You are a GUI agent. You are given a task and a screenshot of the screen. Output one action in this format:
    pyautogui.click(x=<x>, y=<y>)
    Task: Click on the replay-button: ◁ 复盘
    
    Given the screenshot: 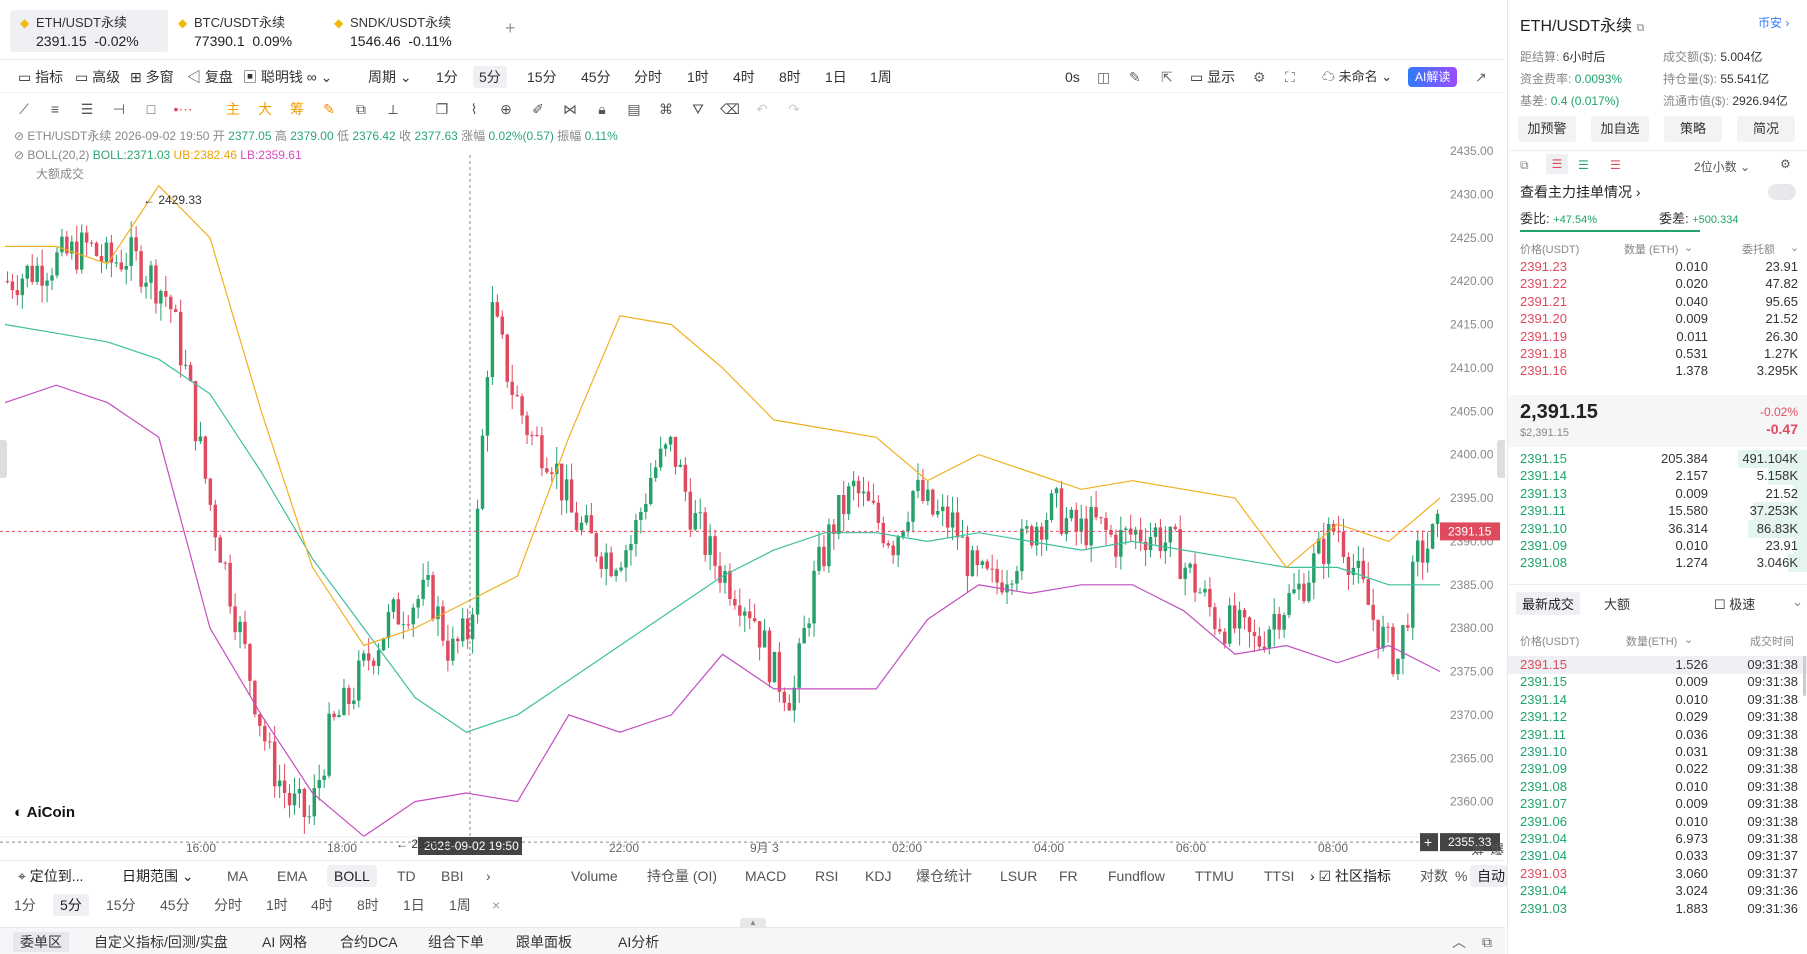 What is the action you would take?
    pyautogui.click(x=210, y=77)
    